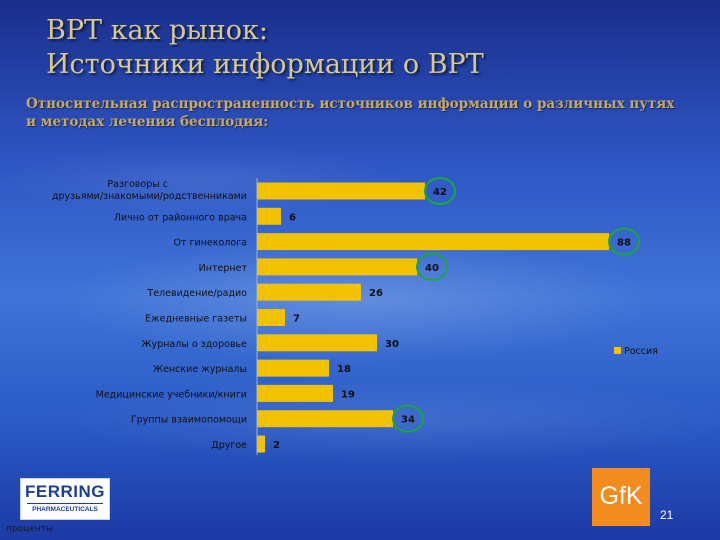 The image size is (720, 540). I want to click on data-label: 40, so click(432, 268).